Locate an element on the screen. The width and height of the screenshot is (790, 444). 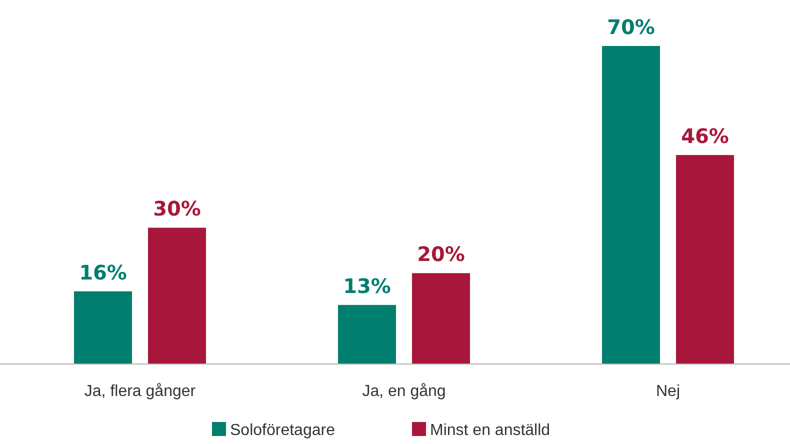
data-label: 70% is located at coordinates (631, 27).